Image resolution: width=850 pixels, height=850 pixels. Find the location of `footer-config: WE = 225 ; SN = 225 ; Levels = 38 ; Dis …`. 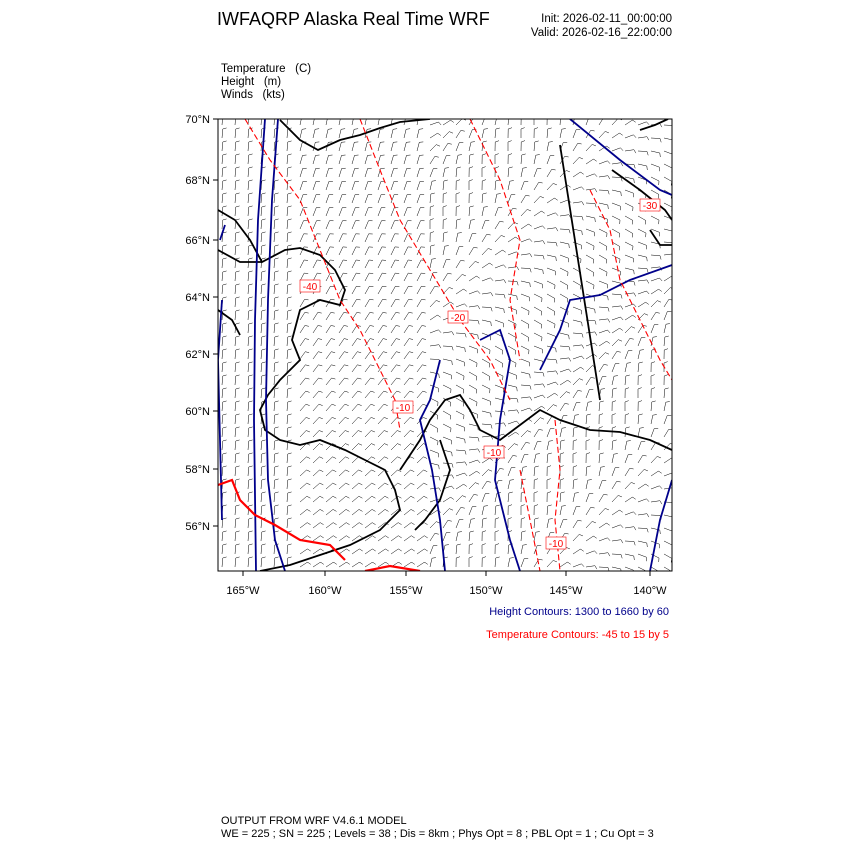

footer-config: WE = 225 ; SN = 225 ; Levels = 38 ; Dis … is located at coordinates (437, 834).